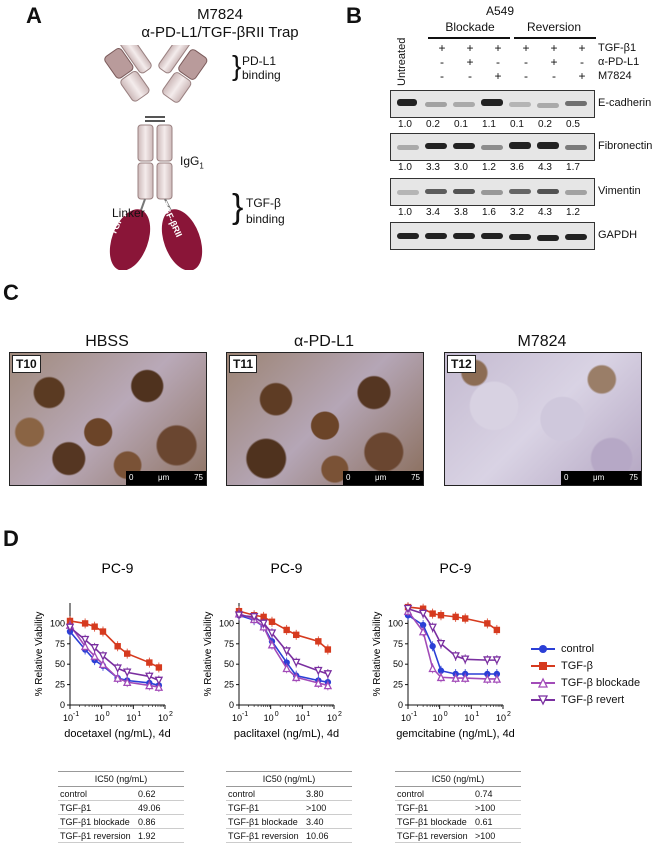 The height and width of the screenshot is (853, 661). What do you see at coordinates (585, 683) in the screenshot?
I see `legend-item: TGF-β blockade` at bounding box center [585, 683].